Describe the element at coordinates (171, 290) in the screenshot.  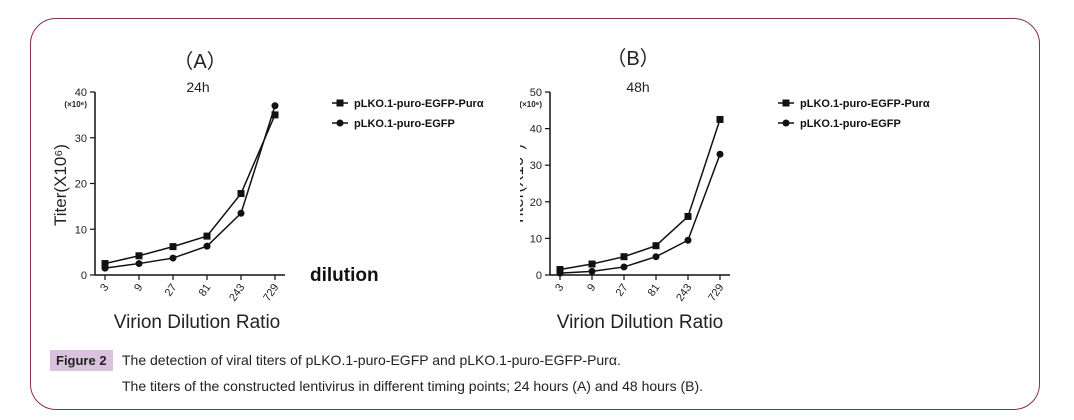
I see `x-tick-label-a: 27` at that location.